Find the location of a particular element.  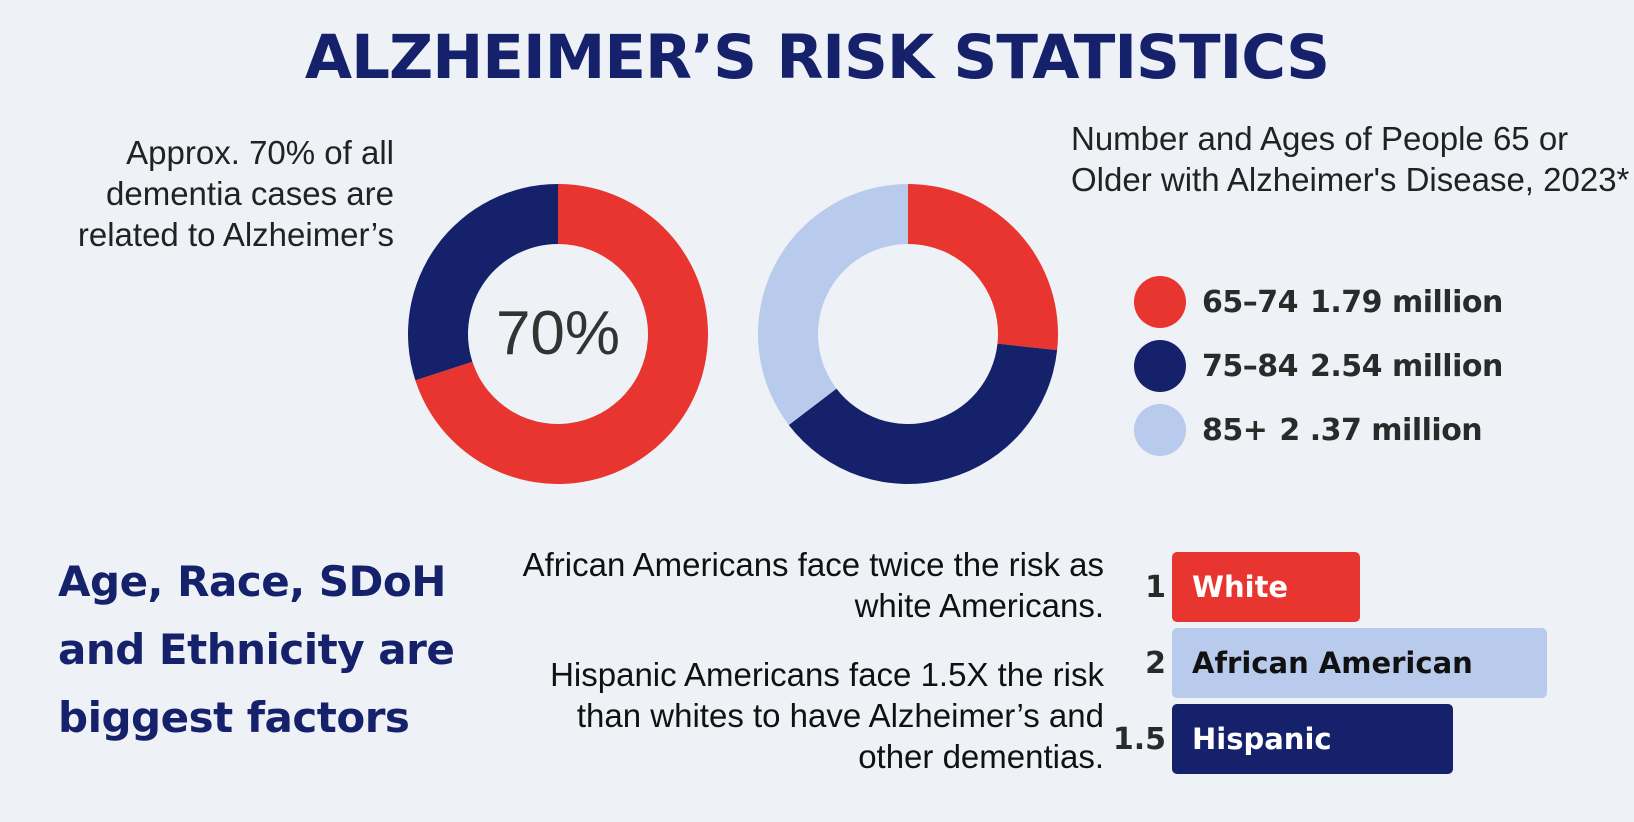

legend-item: 85+ 2 .37 million is located at coordinates (1318, 430).